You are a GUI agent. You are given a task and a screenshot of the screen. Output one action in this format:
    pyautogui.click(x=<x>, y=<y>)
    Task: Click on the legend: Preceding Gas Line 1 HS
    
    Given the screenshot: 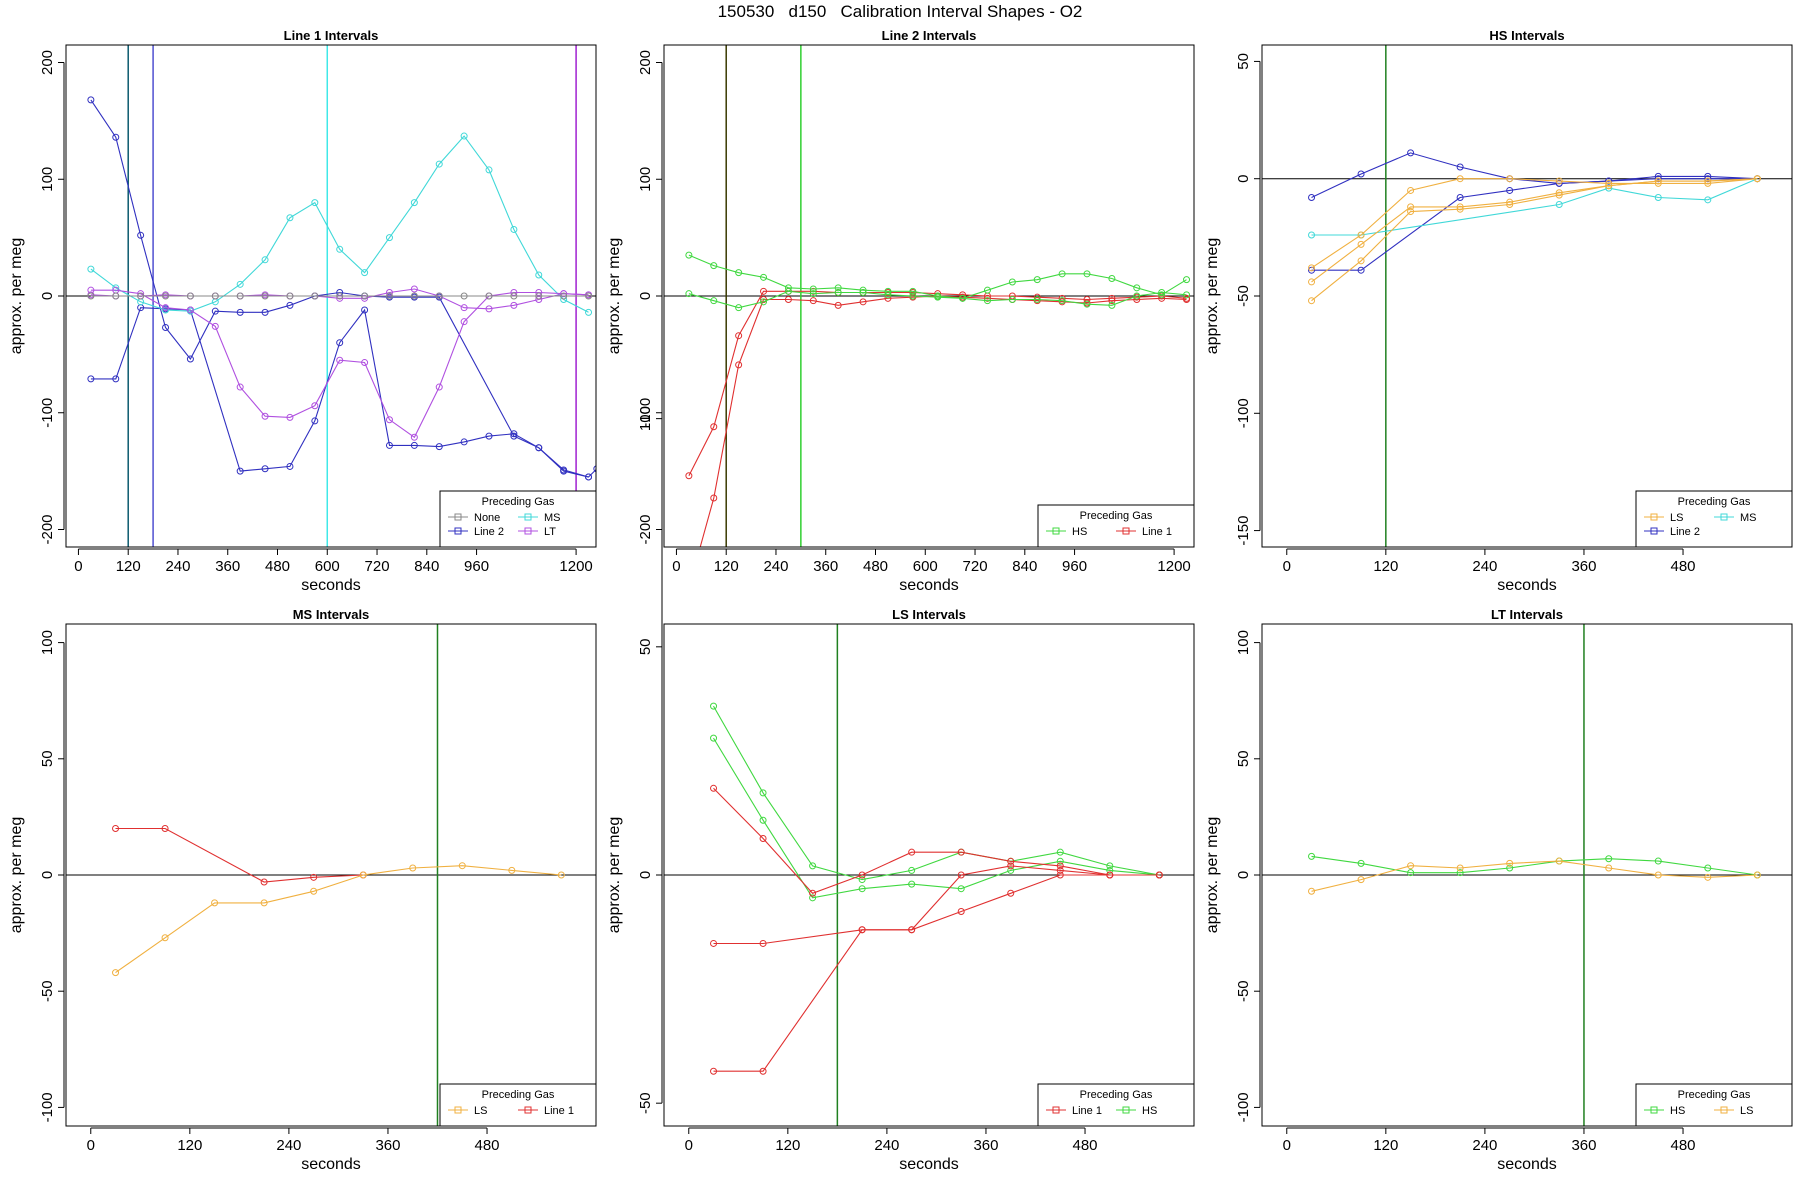 What is the action you would take?
    pyautogui.click(x=1116, y=1105)
    